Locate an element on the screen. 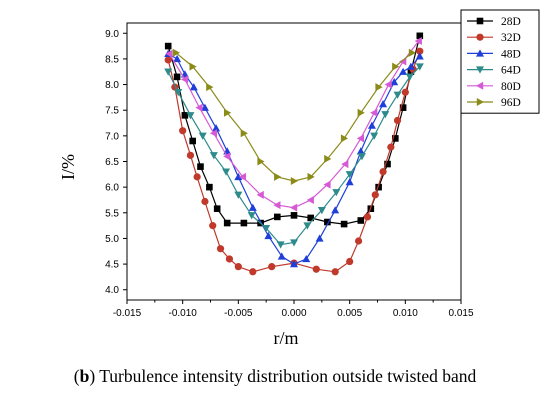  y-tick-label: 6.0 is located at coordinates (112, 188).